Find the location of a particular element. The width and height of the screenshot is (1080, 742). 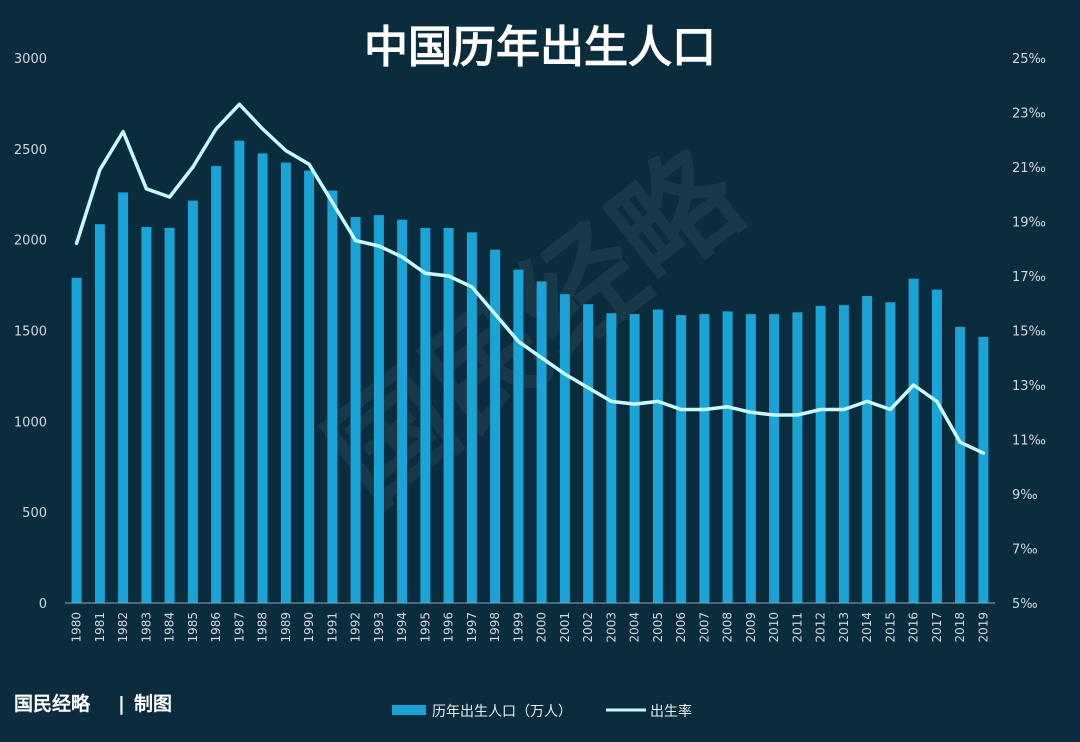

x-tick-label: 1999 is located at coordinates (518, 627).